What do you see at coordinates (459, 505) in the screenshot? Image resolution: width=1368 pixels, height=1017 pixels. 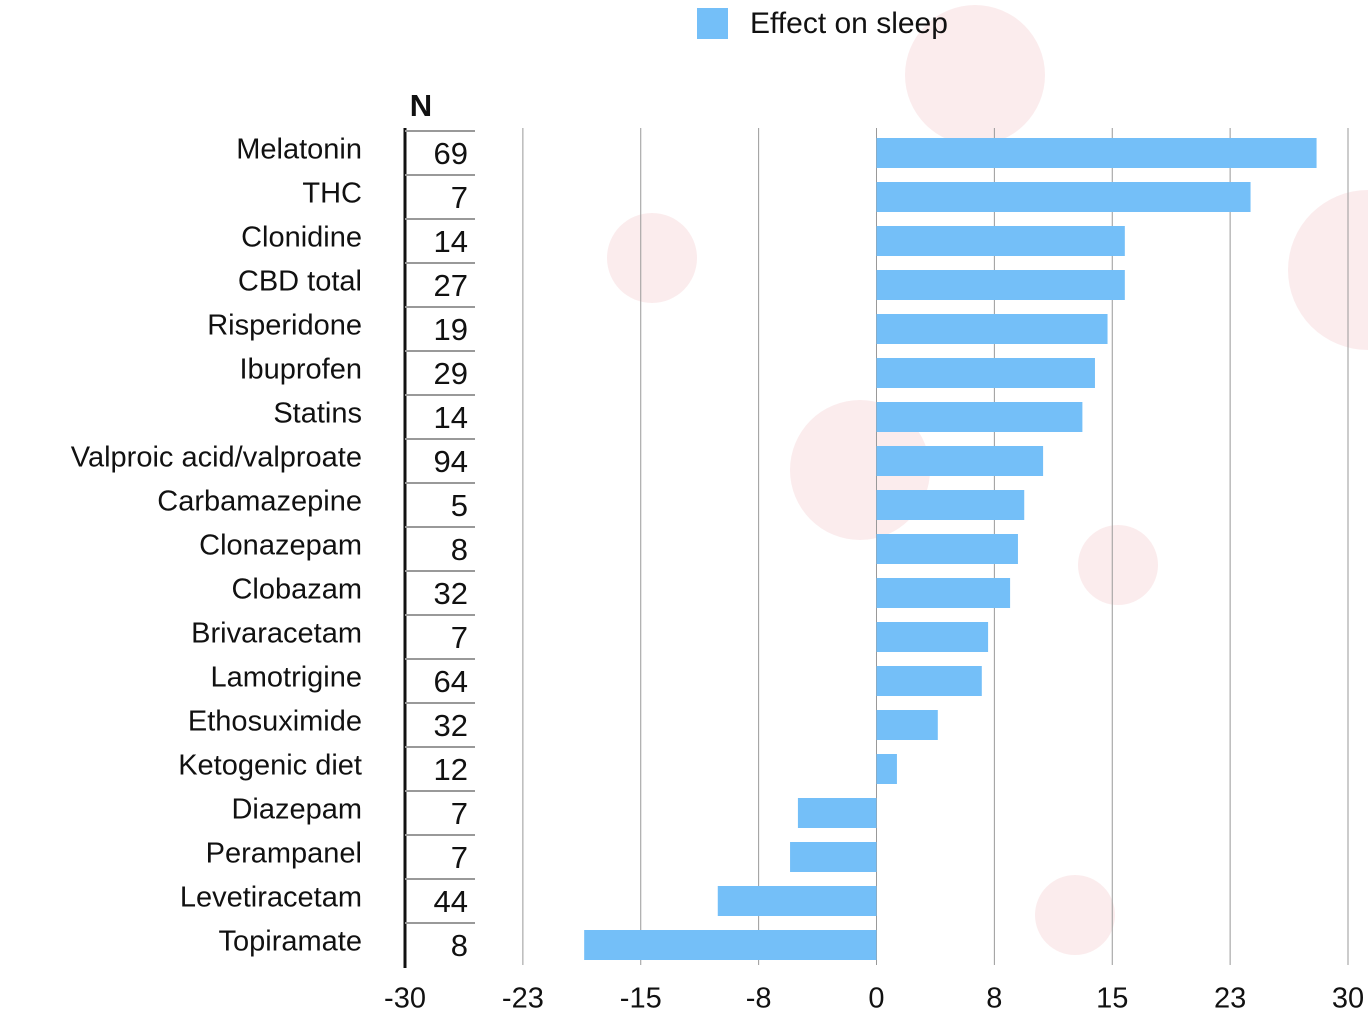 I see `n-value: 5` at bounding box center [459, 505].